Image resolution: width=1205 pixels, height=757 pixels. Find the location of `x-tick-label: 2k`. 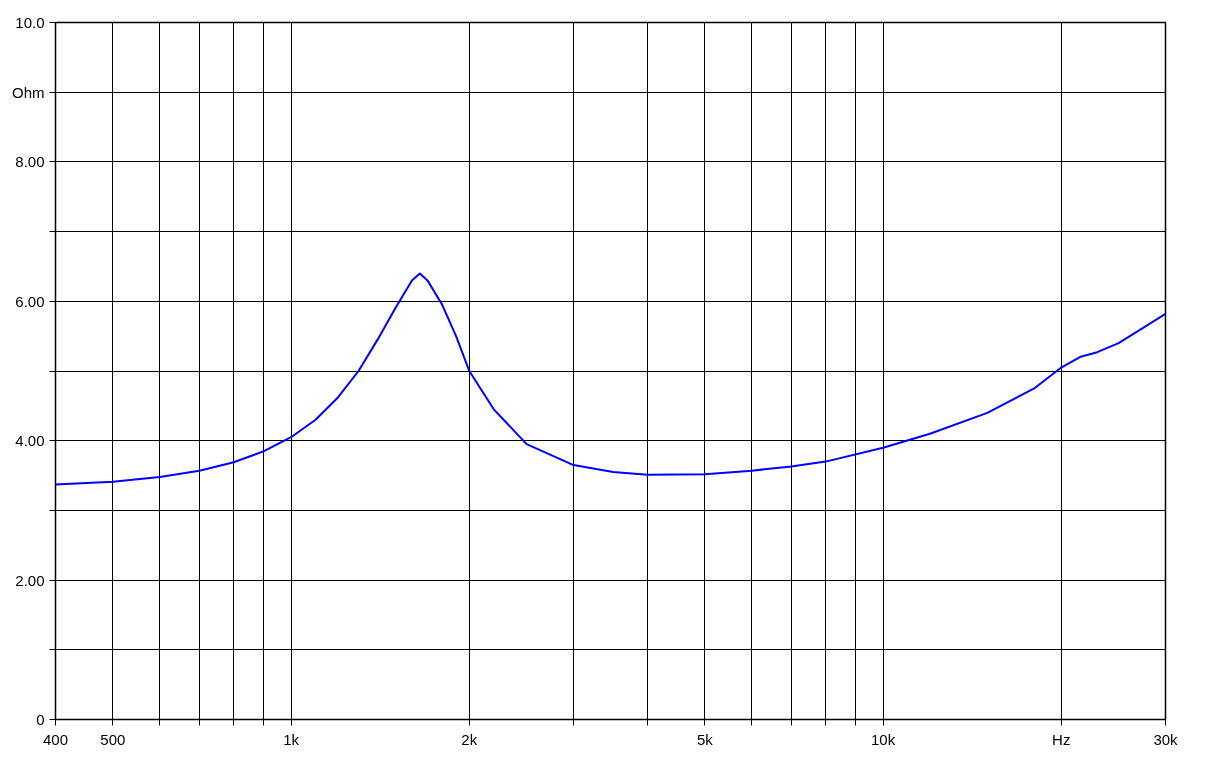

x-tick-label: 2k is located at coordinates (469, 739).